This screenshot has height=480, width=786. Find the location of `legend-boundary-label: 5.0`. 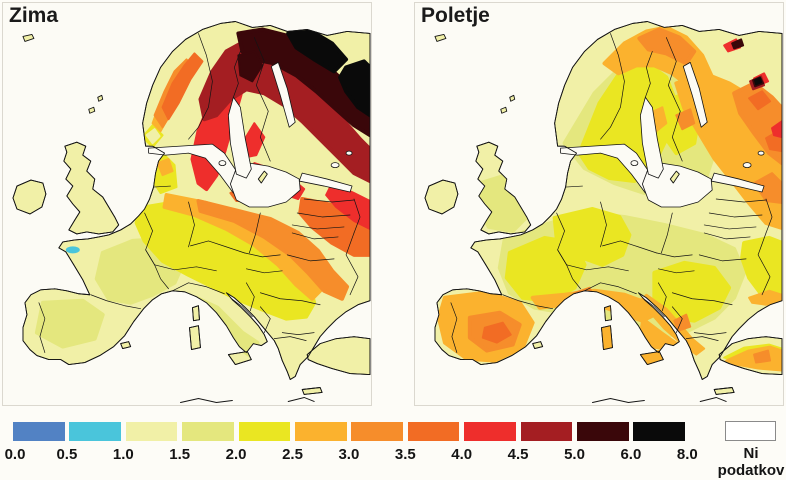

legend-boundary-label: 5.0 is located at coordinates (574, 454).